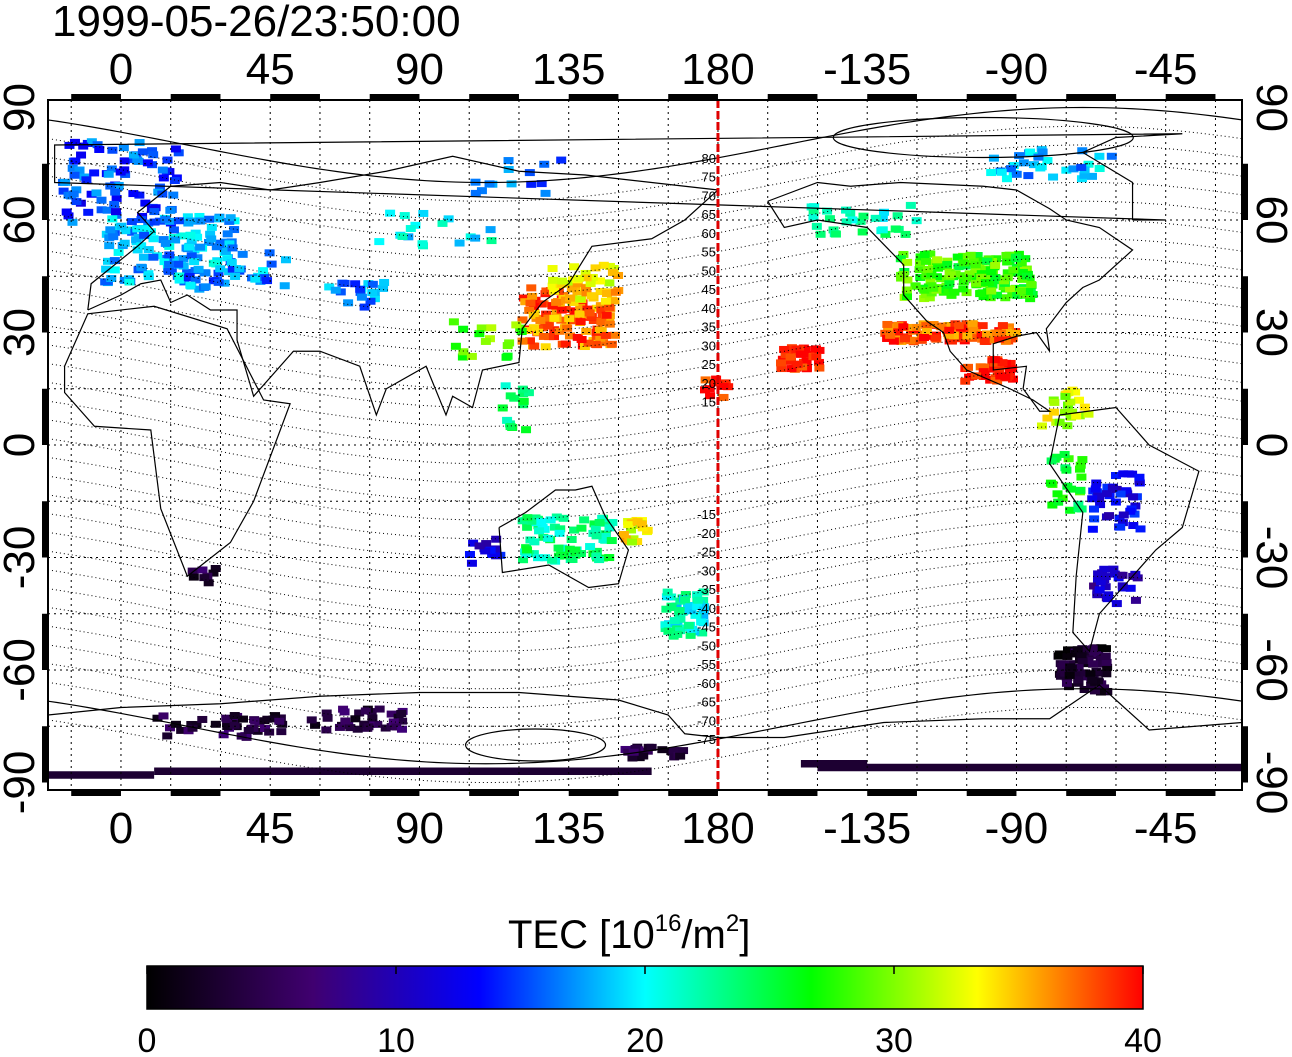 The height and width of the screenshot is (1057, 1292). Describe the element at coordinates (1017, 828) in the screenshot. I see `lon-label-bottom: -90` at that location.